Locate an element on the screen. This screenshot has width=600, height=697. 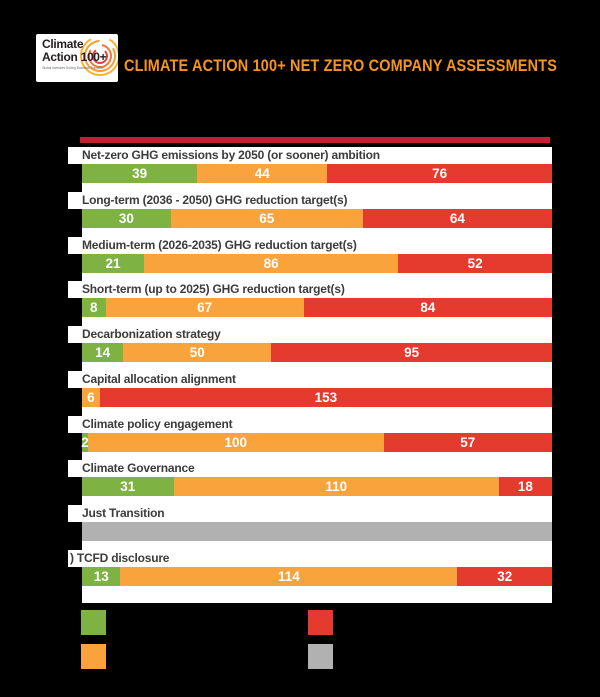
indicator-stacked-bar: 14 50 95 is located at coordinates (317, 352).